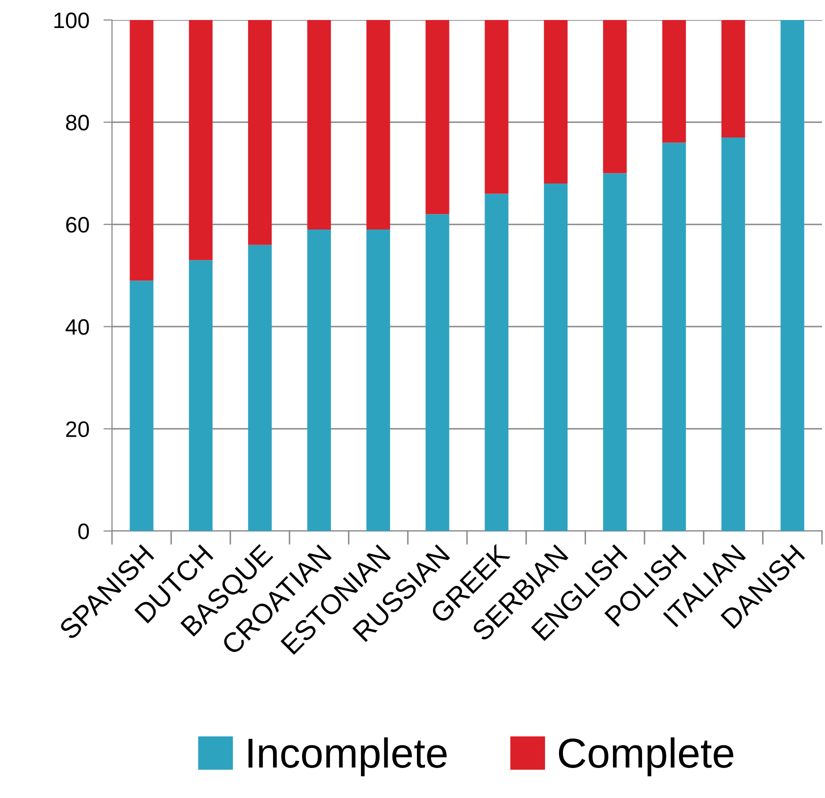 The image size is (825, 798). What do you see at coordinates (646, 756) in the screenshot?
I see `legend-label: Complete` at bounding box center [646, 756].